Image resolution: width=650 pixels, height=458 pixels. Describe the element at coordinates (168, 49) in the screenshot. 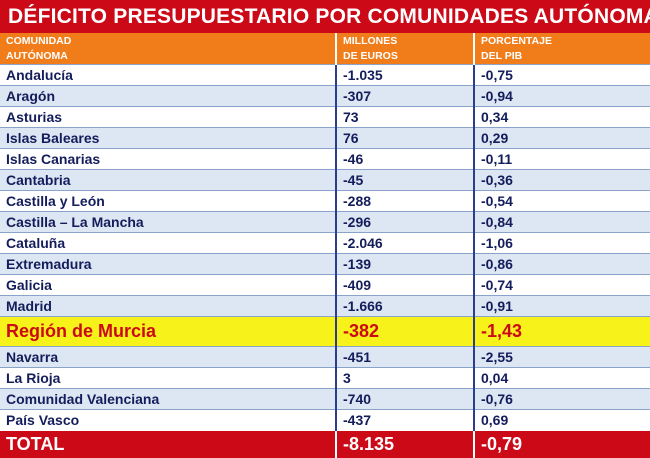

I see `column-header-comunidad: COMUNIDAD AUTÓNOMA` at that location.